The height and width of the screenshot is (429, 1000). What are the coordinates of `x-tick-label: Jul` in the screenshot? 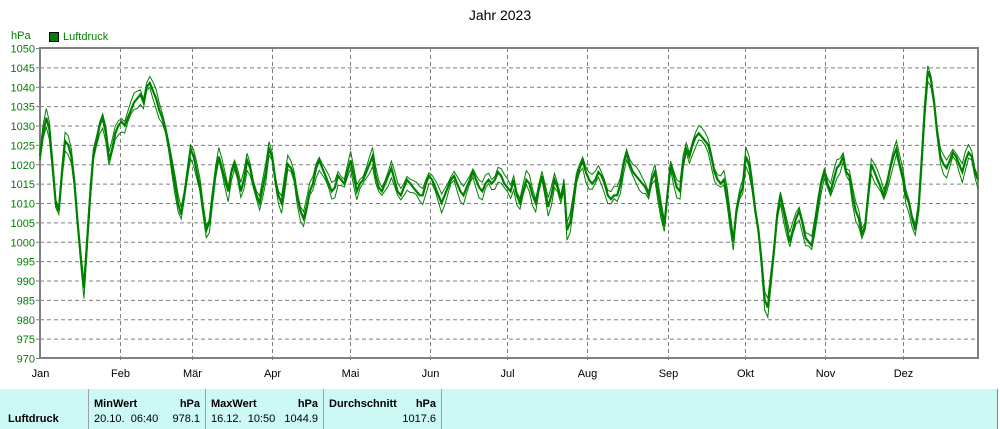 It's located at (507, 374).